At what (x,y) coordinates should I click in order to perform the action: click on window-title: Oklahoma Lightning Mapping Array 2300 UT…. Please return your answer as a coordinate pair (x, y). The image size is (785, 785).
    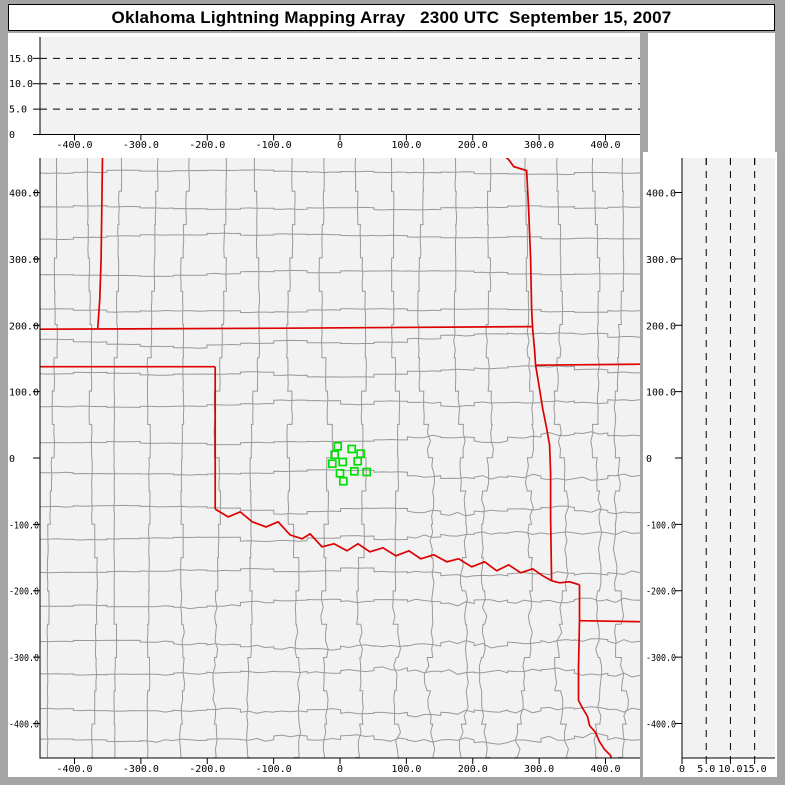
    Looking at the image, I should click on (391, 17).